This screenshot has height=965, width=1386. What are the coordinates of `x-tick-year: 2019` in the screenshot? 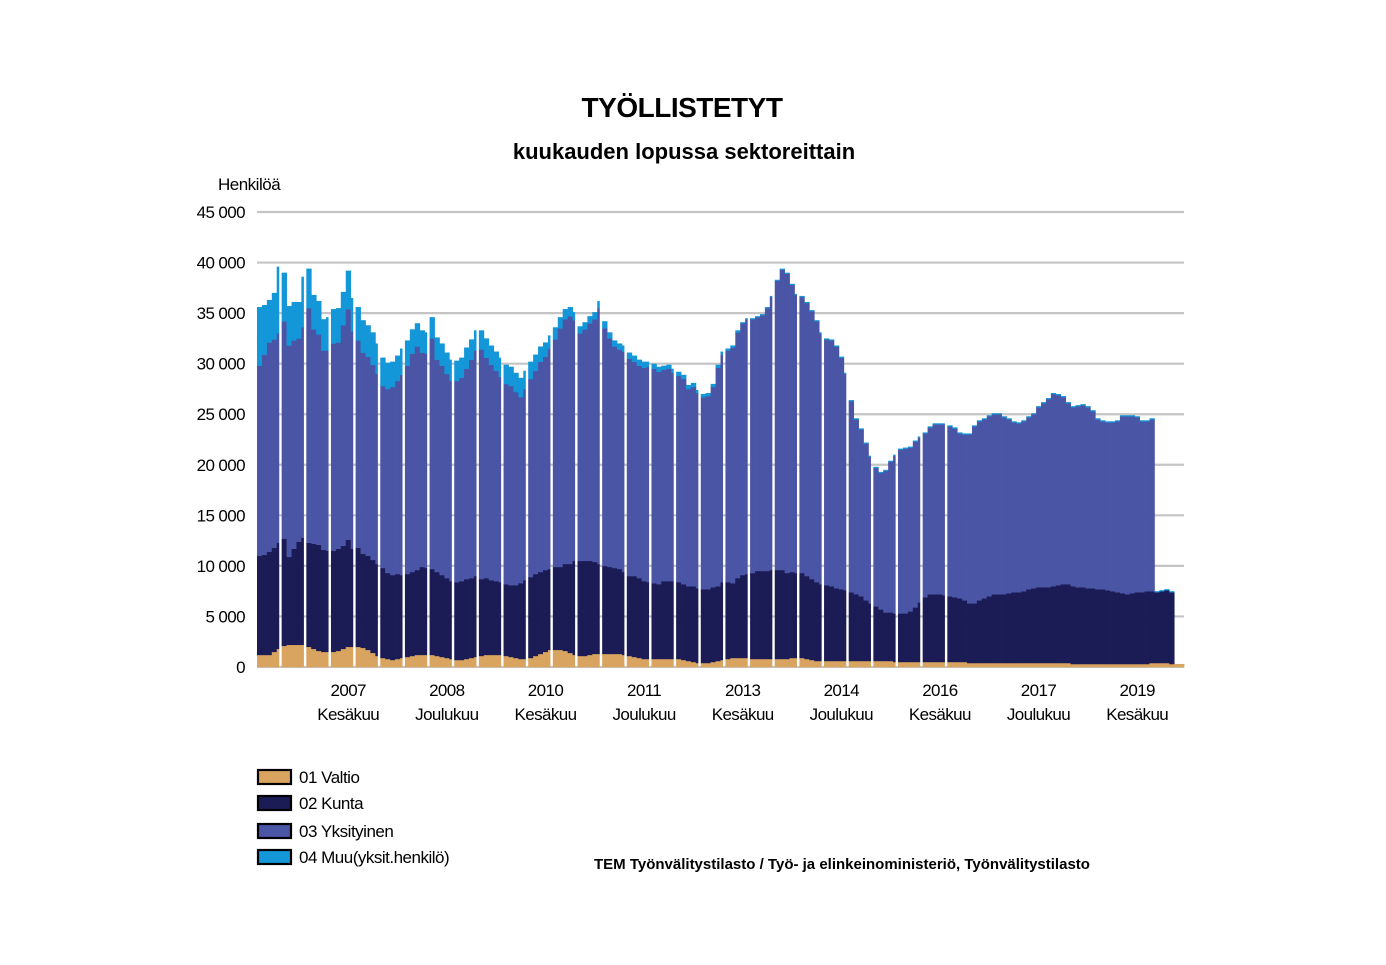 It's located at (1137, 690).